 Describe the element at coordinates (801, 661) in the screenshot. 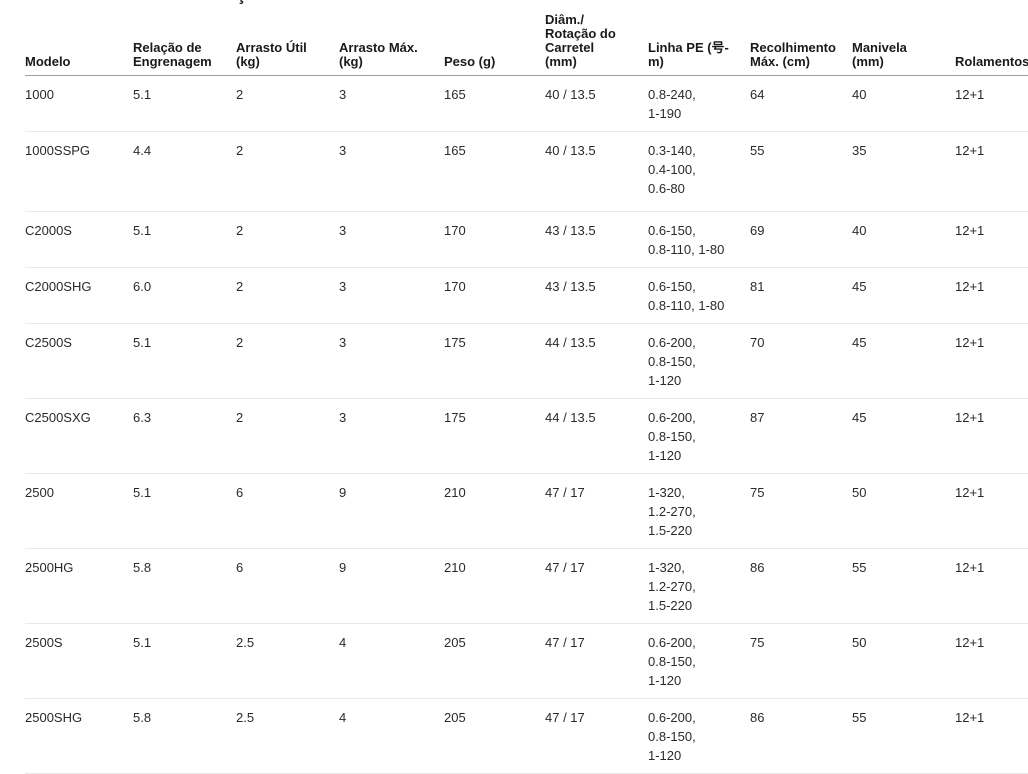

I see `cell-recolhimento-max: 75` at that location.